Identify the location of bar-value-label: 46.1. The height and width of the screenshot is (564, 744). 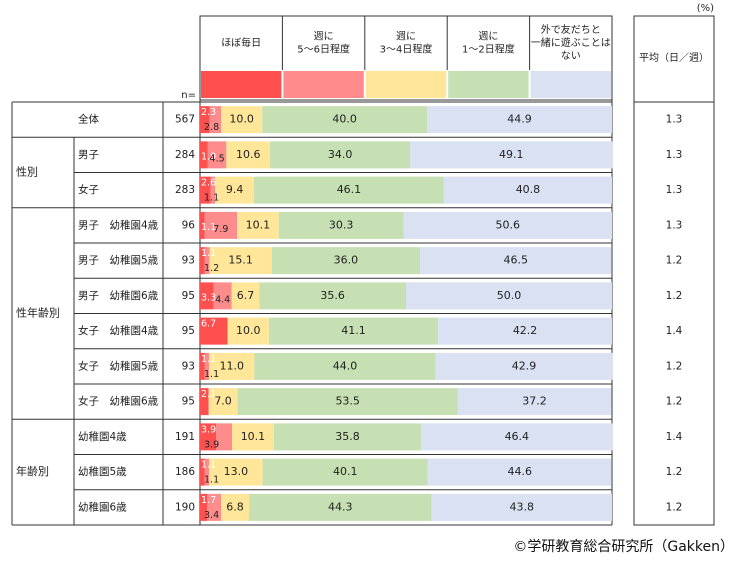
(349, 189).